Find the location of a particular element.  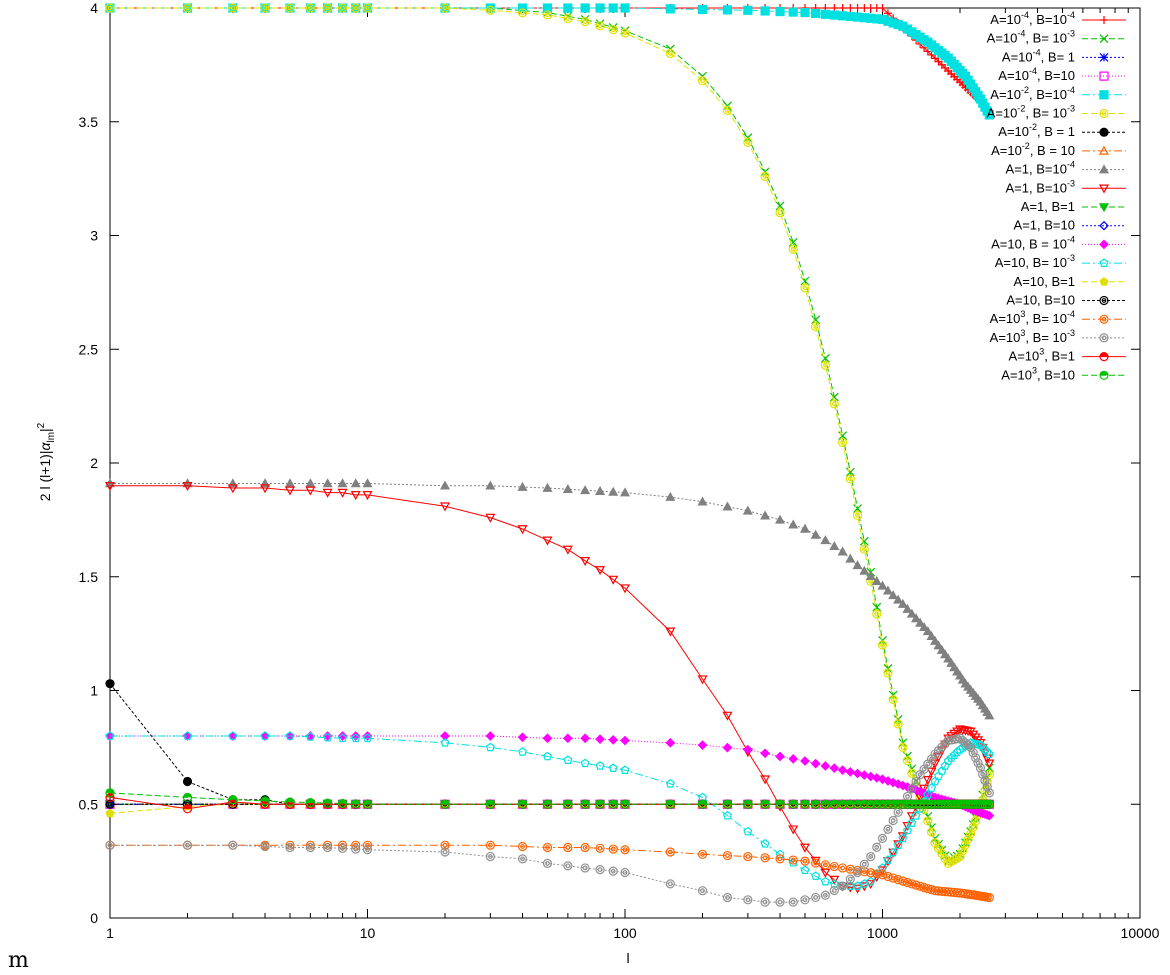

legend-label: A=1, B=10-3 is located at coordinates (1040, 186).